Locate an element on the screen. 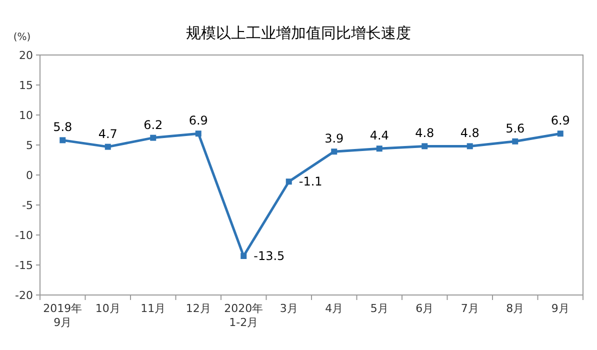 The height and width of the screenshot is (350, 597). y-tick-label: 15 is located at coordinates (26, 85).